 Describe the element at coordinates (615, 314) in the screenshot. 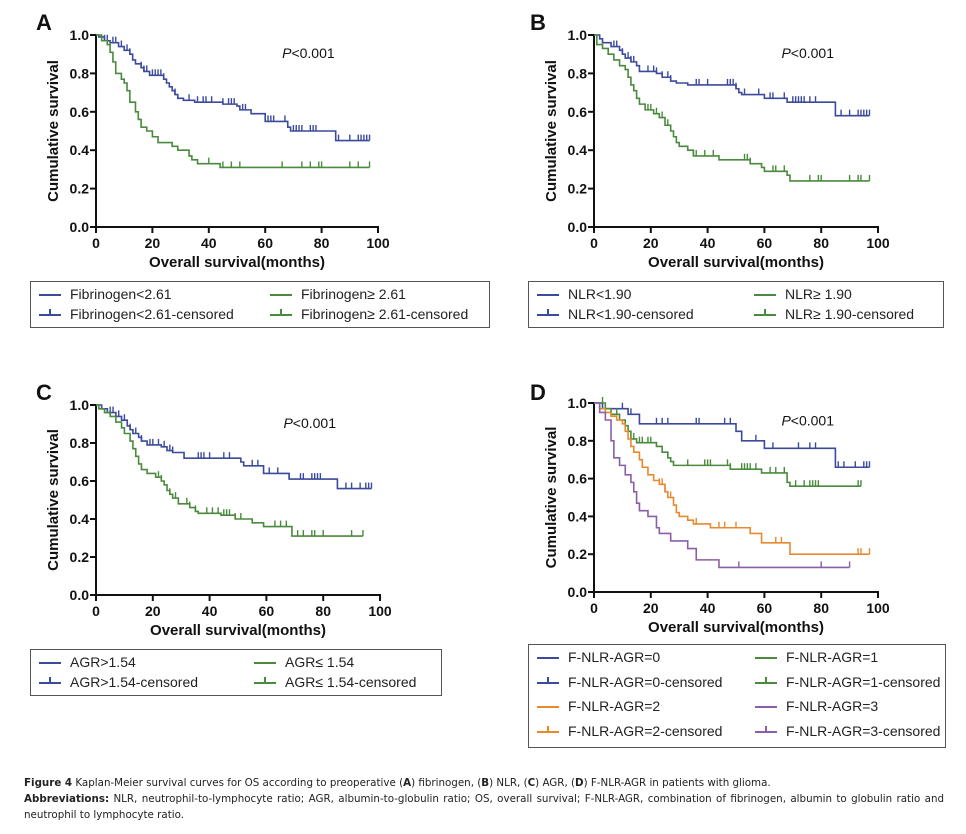

I see `legend-item: NLR<1.90-censored` at that location.